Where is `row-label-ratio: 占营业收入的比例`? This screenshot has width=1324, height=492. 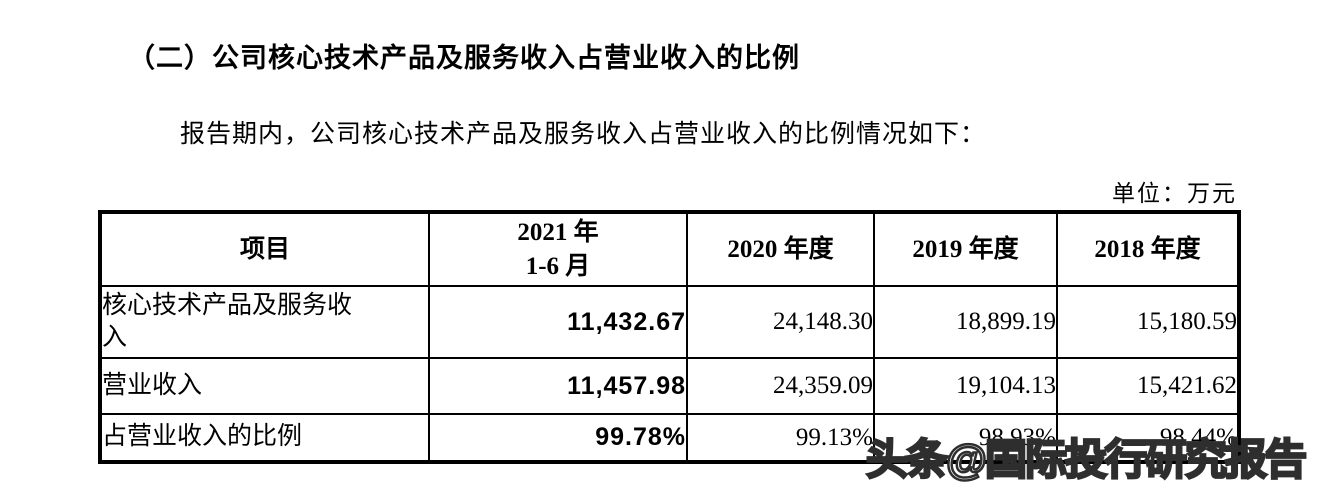 row-label-ratio: 占营业收入的比例 is located at coordinates (264, 438).